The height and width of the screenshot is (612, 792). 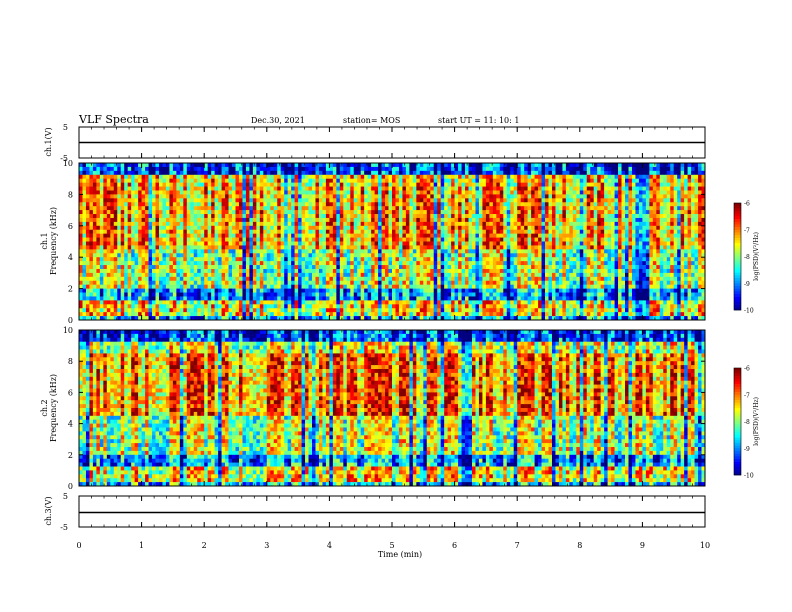 I want to click on xtick-label: 3, so click(x=266, y=545).